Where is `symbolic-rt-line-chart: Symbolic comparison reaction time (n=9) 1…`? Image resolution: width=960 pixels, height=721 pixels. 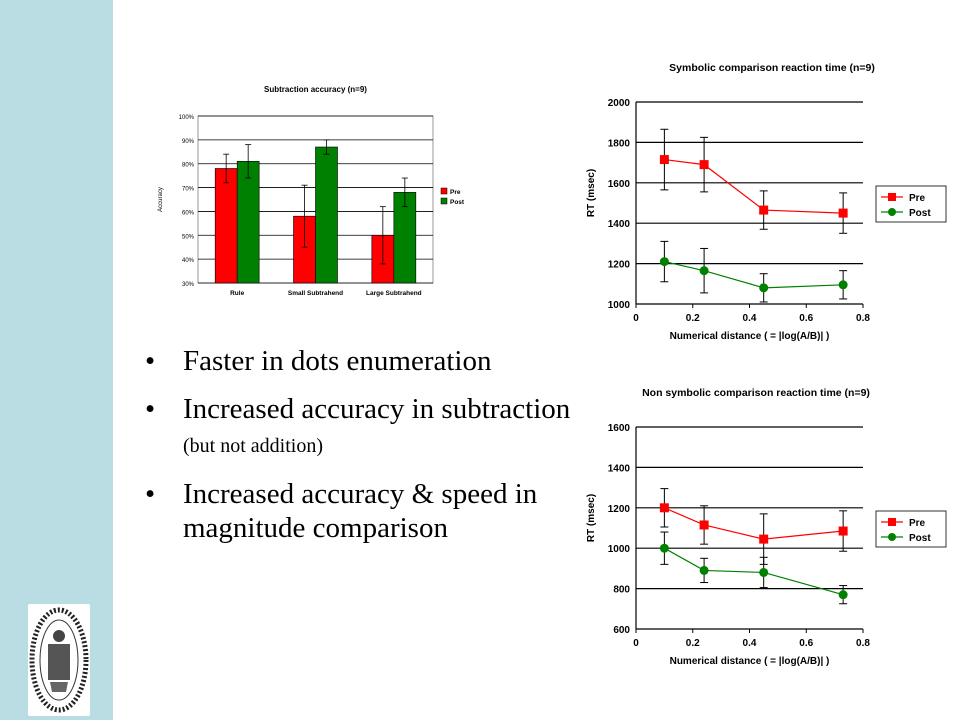 symbolic-rt-line-chart: Symbolic comparison reaction time (n=9) 1… is located at coordinates (766, 202).